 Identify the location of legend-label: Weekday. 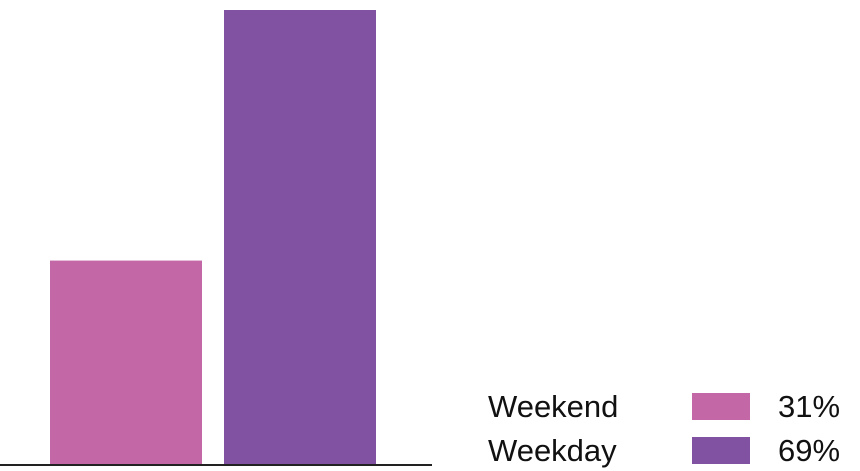
(552, 450).